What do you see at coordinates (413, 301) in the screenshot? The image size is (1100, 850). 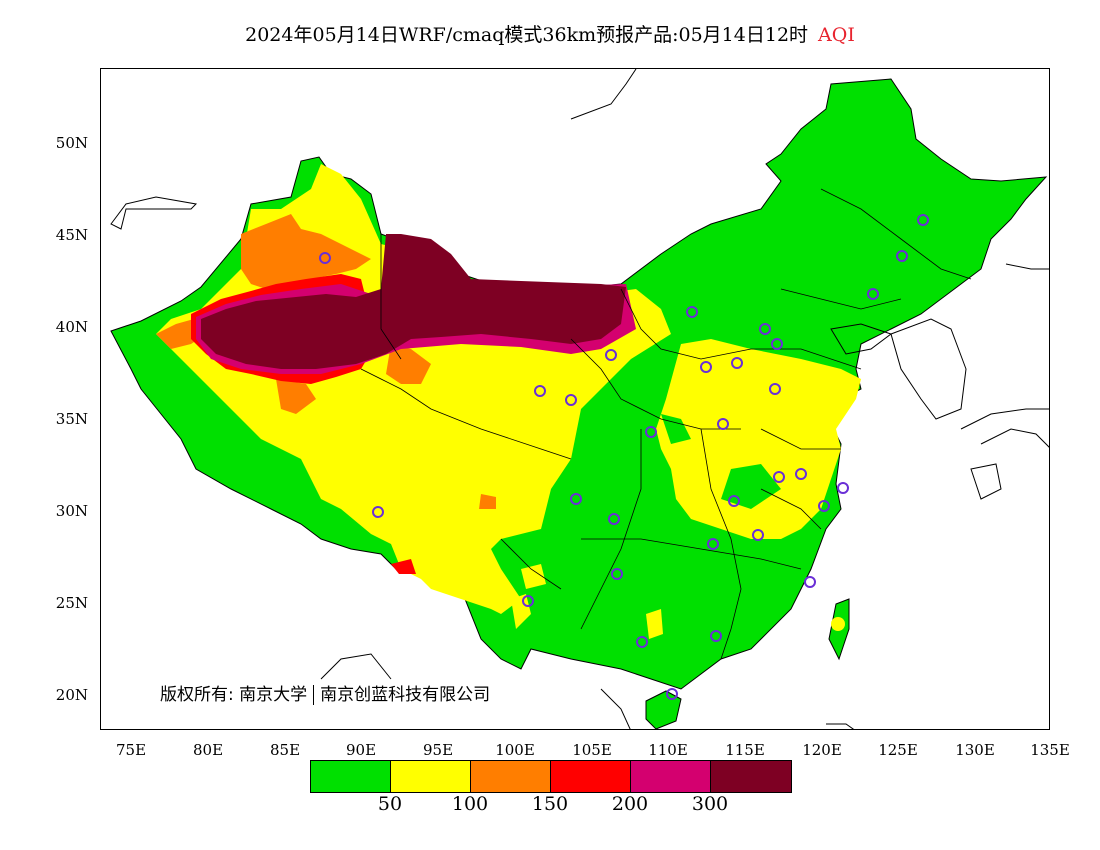 I see `region-hazardous` at bounding box center [413, 301].